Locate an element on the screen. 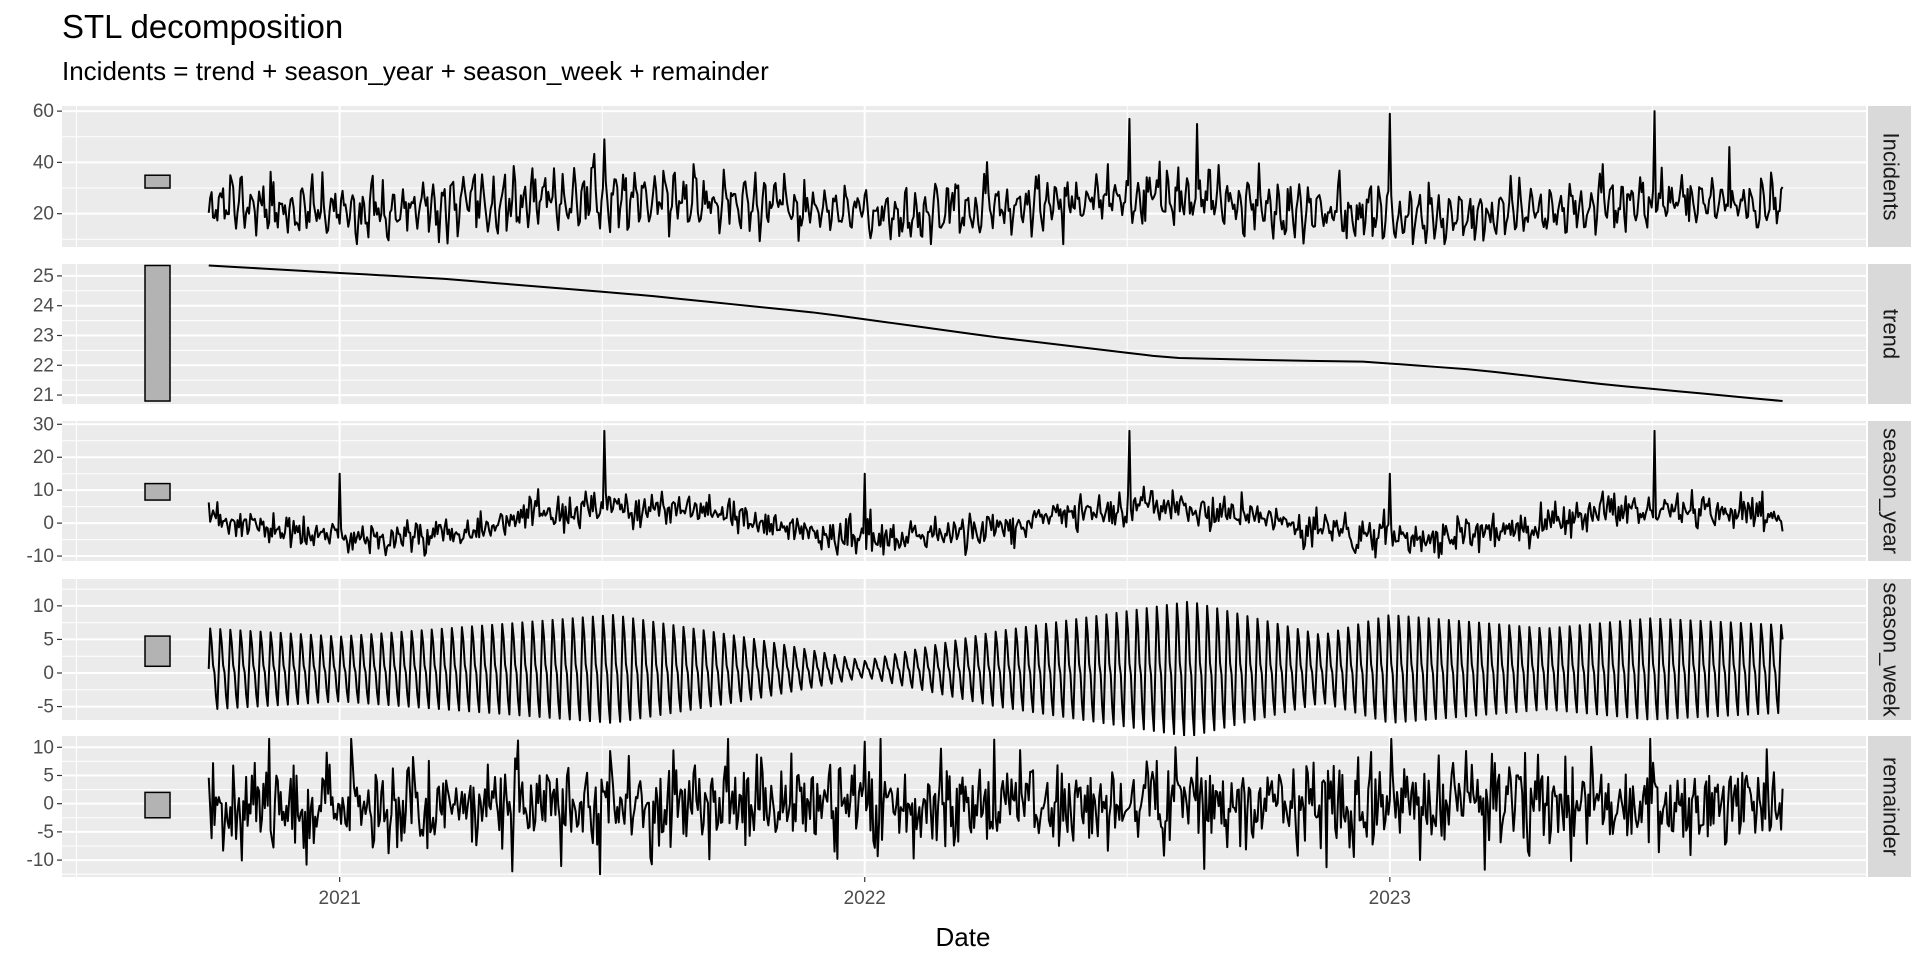 The height and width of the screenshot is (960, 1920). series-line-remainder is located at coordinates (995, 806).